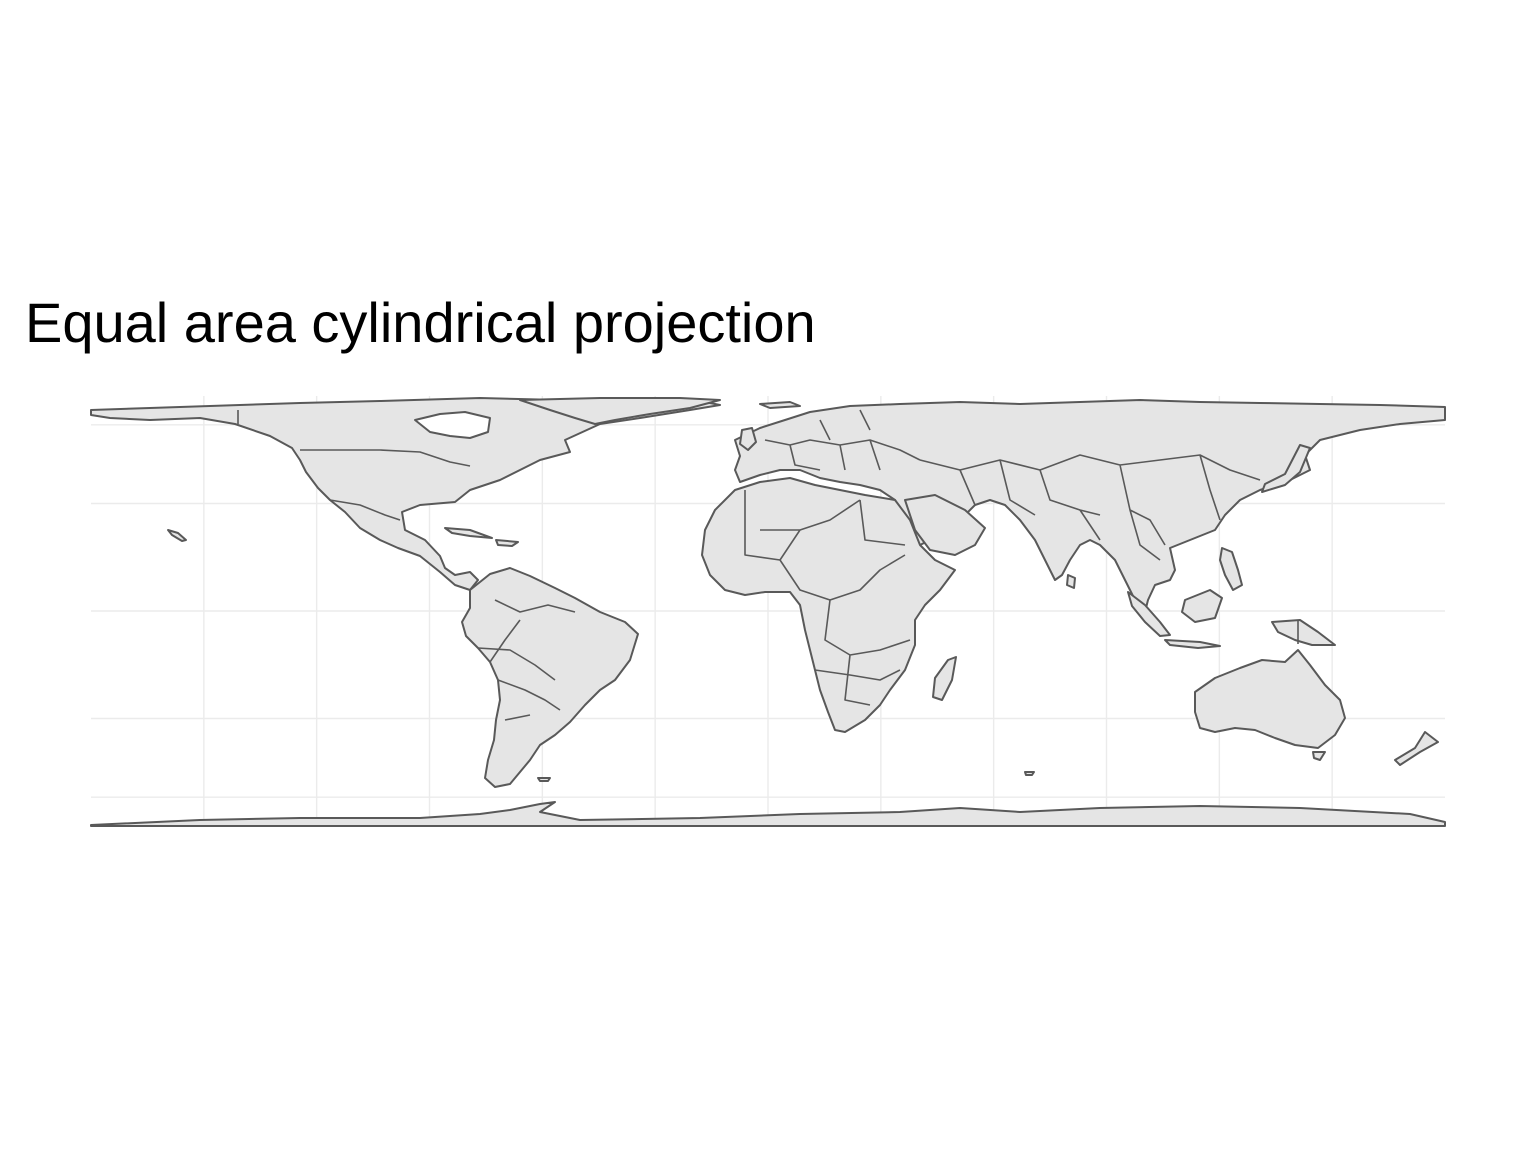  What do you see at coordinates (945, 525) in the screenshot?
I see `landmass-arabia` at bounding box center [945, 525].